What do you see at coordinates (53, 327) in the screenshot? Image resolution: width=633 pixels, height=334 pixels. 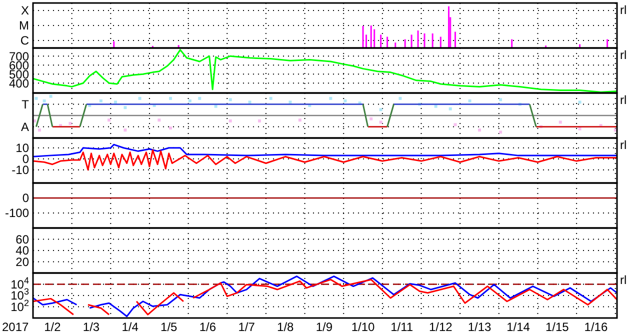 I see `x-tick-label: 1/2` at bounding box center [53, 327].